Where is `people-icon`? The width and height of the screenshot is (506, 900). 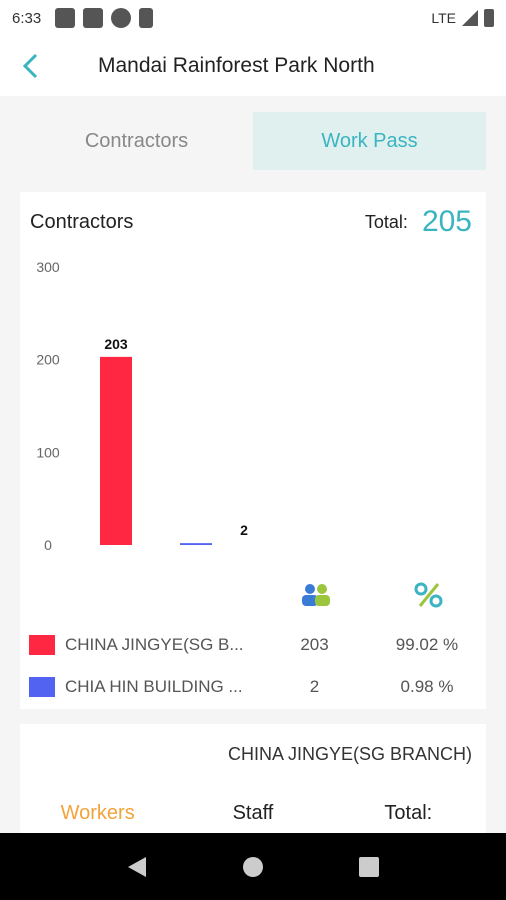
people-icon is located at coordinates (316, 595).